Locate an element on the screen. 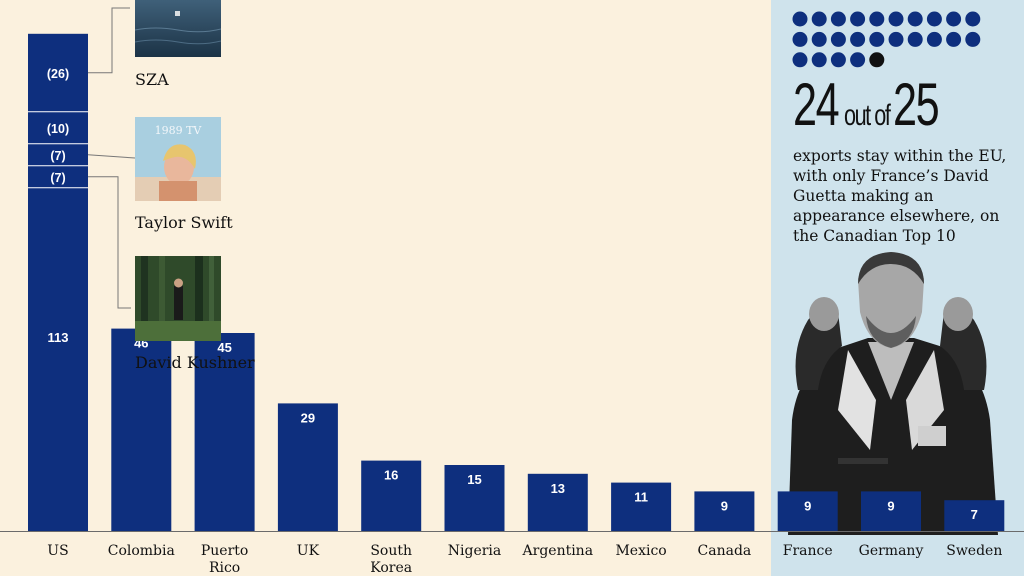 This screenshot has height=576, width=1024. category-label: South Korea is located at coordinates (391, 559).